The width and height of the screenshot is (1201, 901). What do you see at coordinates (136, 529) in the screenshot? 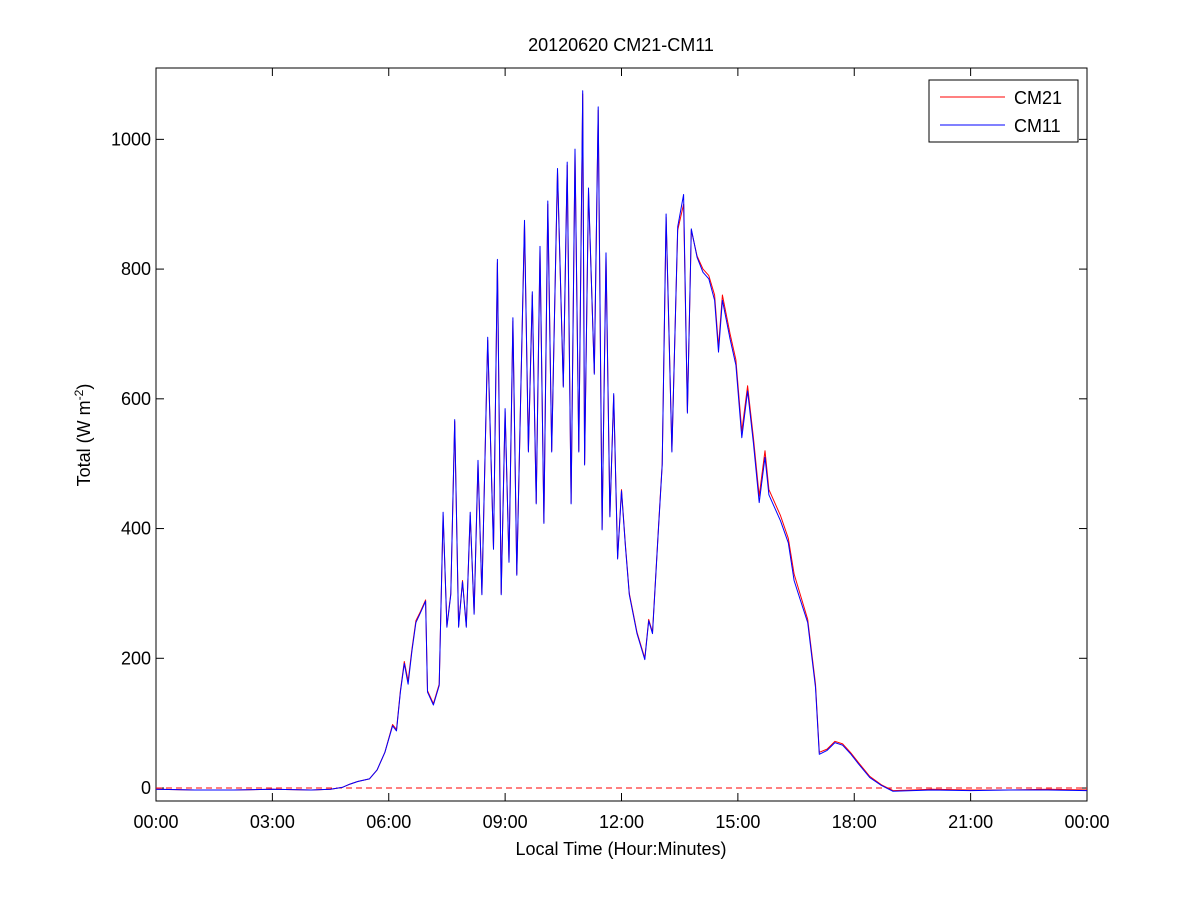
I see `y-tick-label: 400` at bounding box center [136, 529].